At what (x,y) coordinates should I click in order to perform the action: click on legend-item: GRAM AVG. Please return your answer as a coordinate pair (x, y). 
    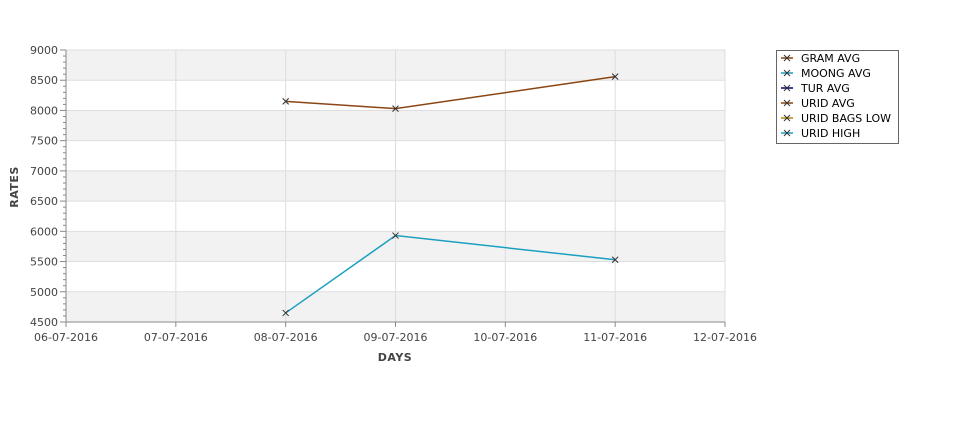
    Looking at the image, I should click on (820, 58).